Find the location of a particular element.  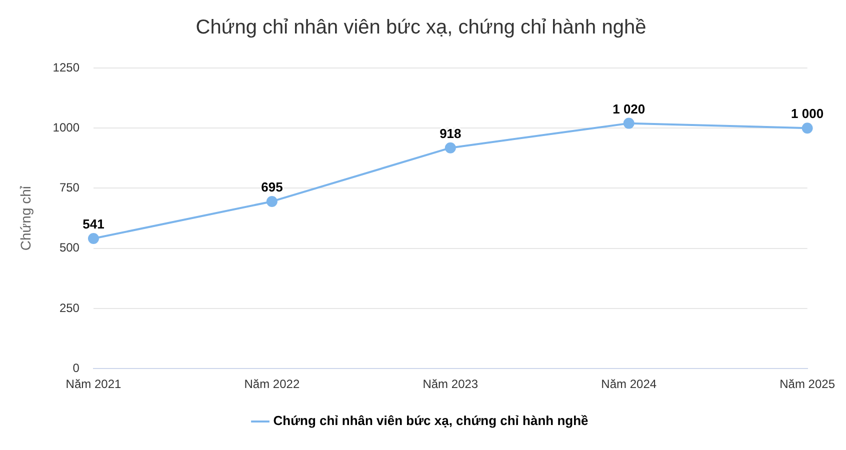

data-label: 1 020 is located at coordinates (629, 108).